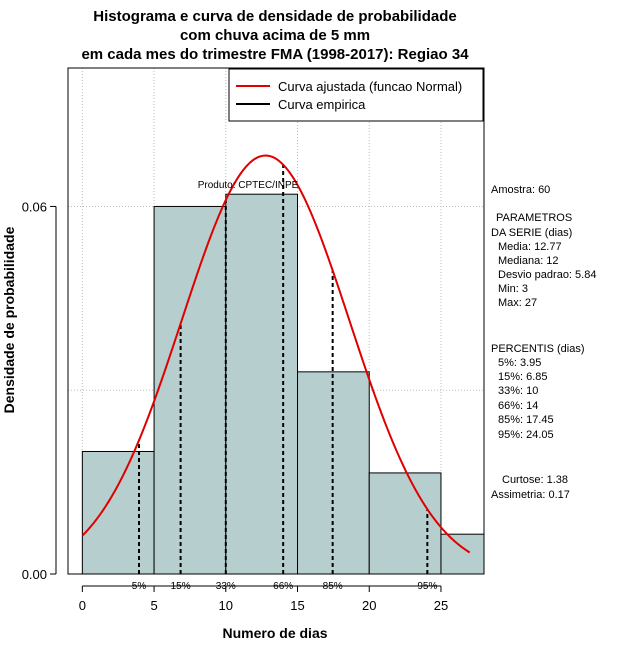 Image resolution: width=640 pixels, height=660 pixels. I want to click on stat-p15: 15%: 6.85, so click(523, 377).